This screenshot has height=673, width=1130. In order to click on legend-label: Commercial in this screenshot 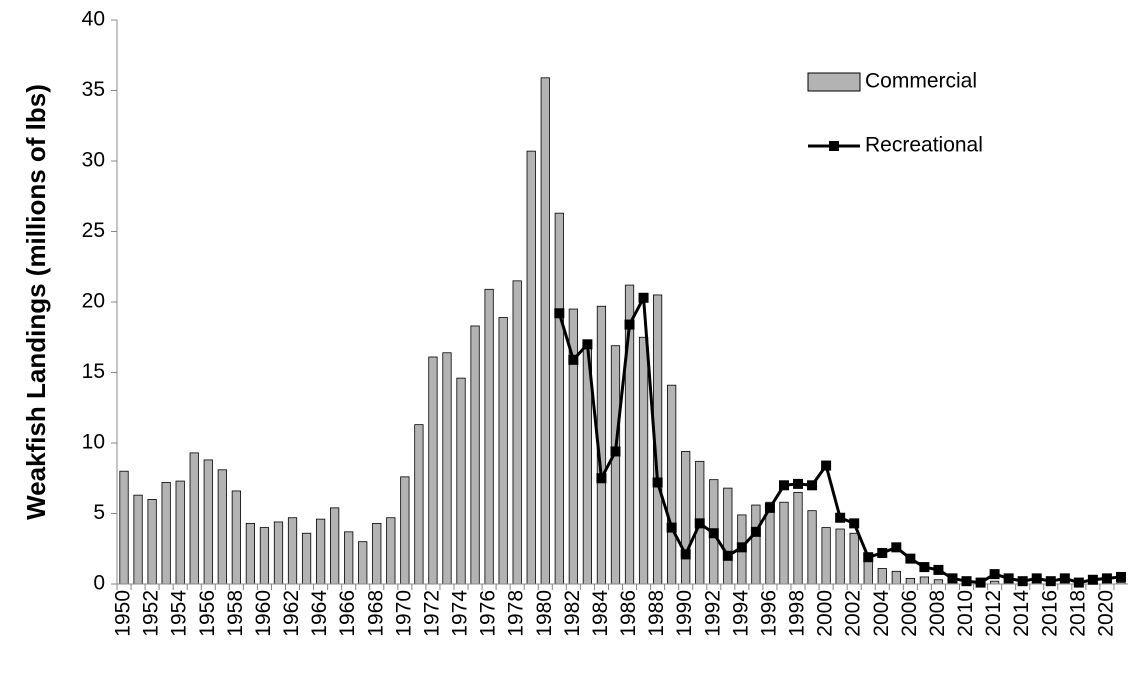, I will do `click(921, 81)`.